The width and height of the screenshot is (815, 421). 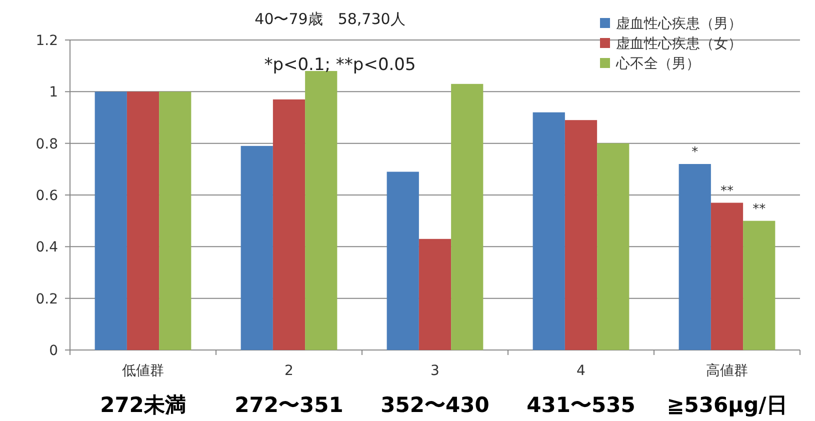 I want to click on text: 272〜351, so click(x=289, y=405).